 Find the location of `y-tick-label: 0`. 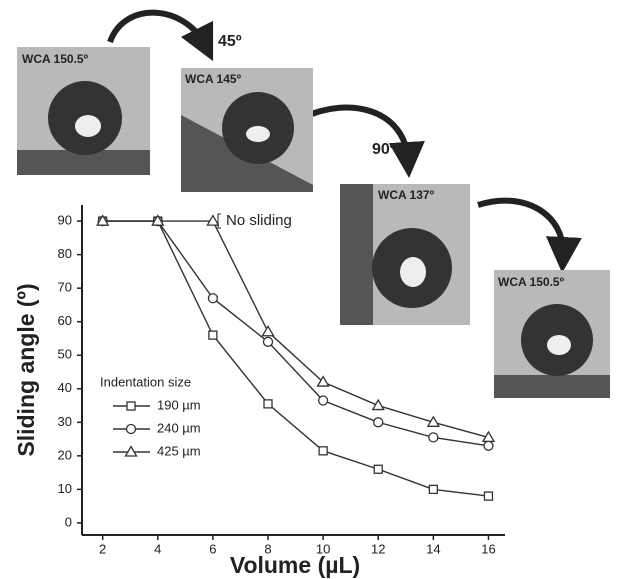

y-tick-label: 0 is located at coordinates (68, 521).